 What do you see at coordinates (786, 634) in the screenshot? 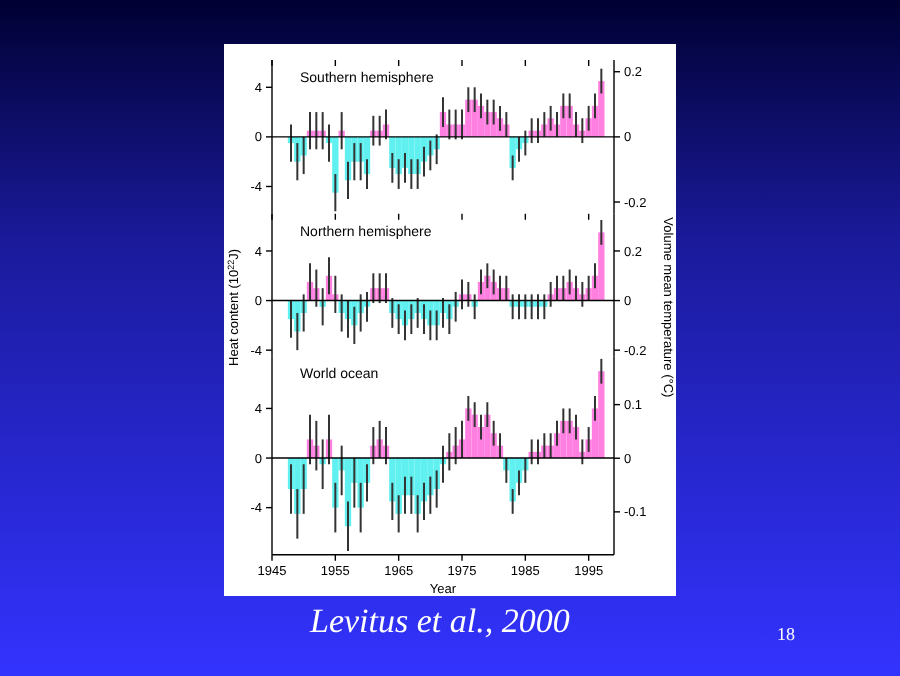
I see `text: 18` at bounding box center [786, 634].